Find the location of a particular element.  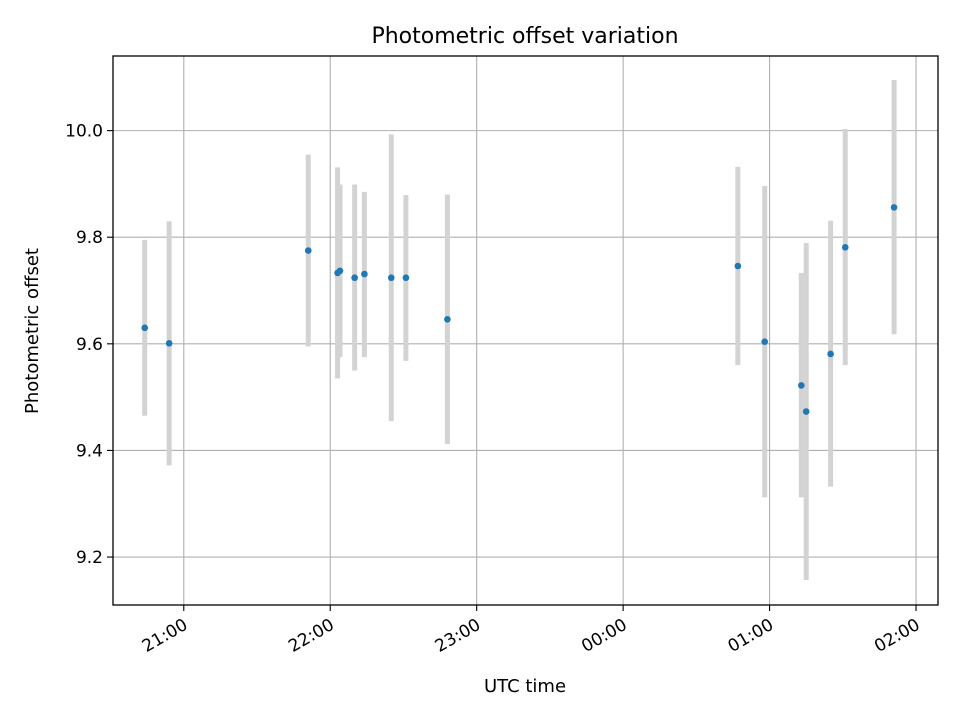

x-tick-label: 23:00 is located at coordinates (458, 636).